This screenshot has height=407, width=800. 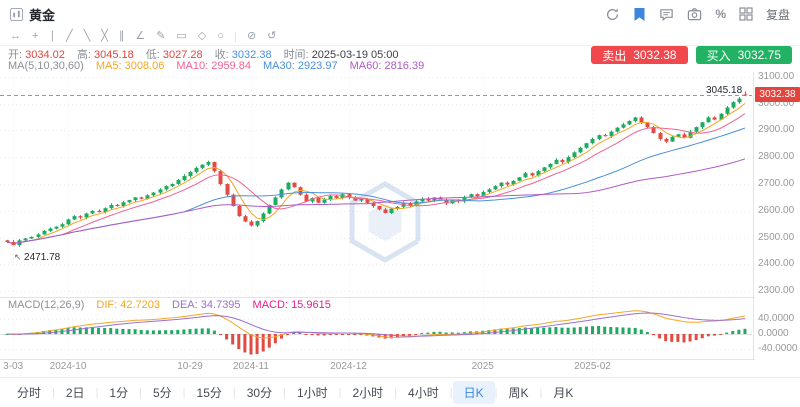 I want to click on open-label: 开:, so click(x=15, y=55).